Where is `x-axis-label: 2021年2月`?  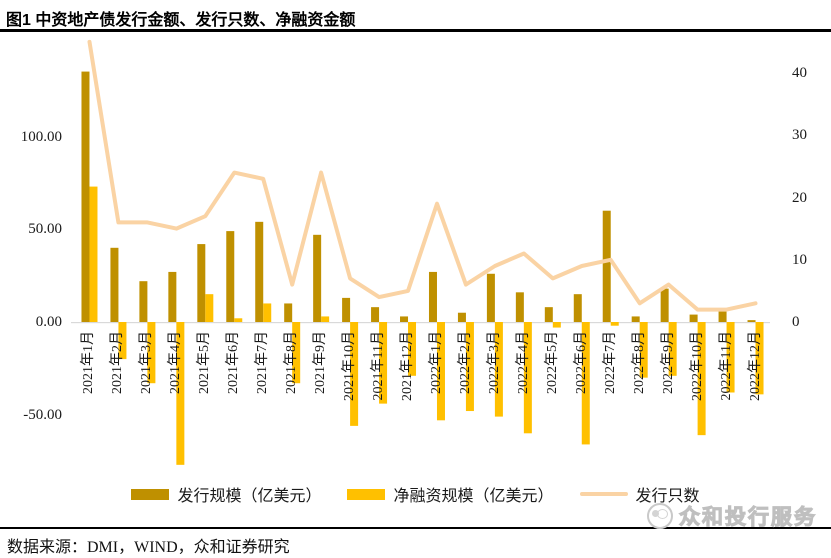
x-axis-label: 2021年2月 is located at coordinates (118, 362).